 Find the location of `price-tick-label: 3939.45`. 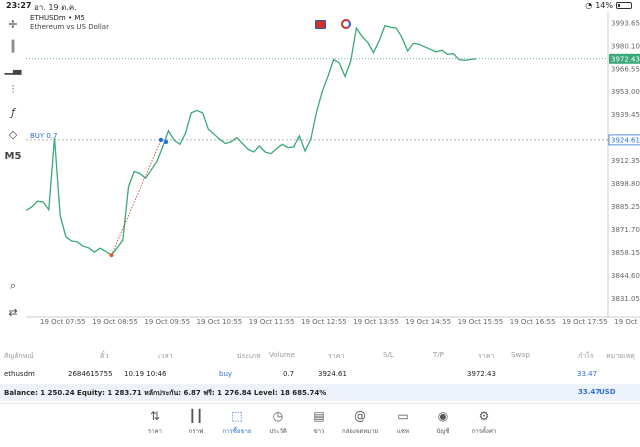

price-tick-label: 3939.45 is located at coordinates (625, 115).